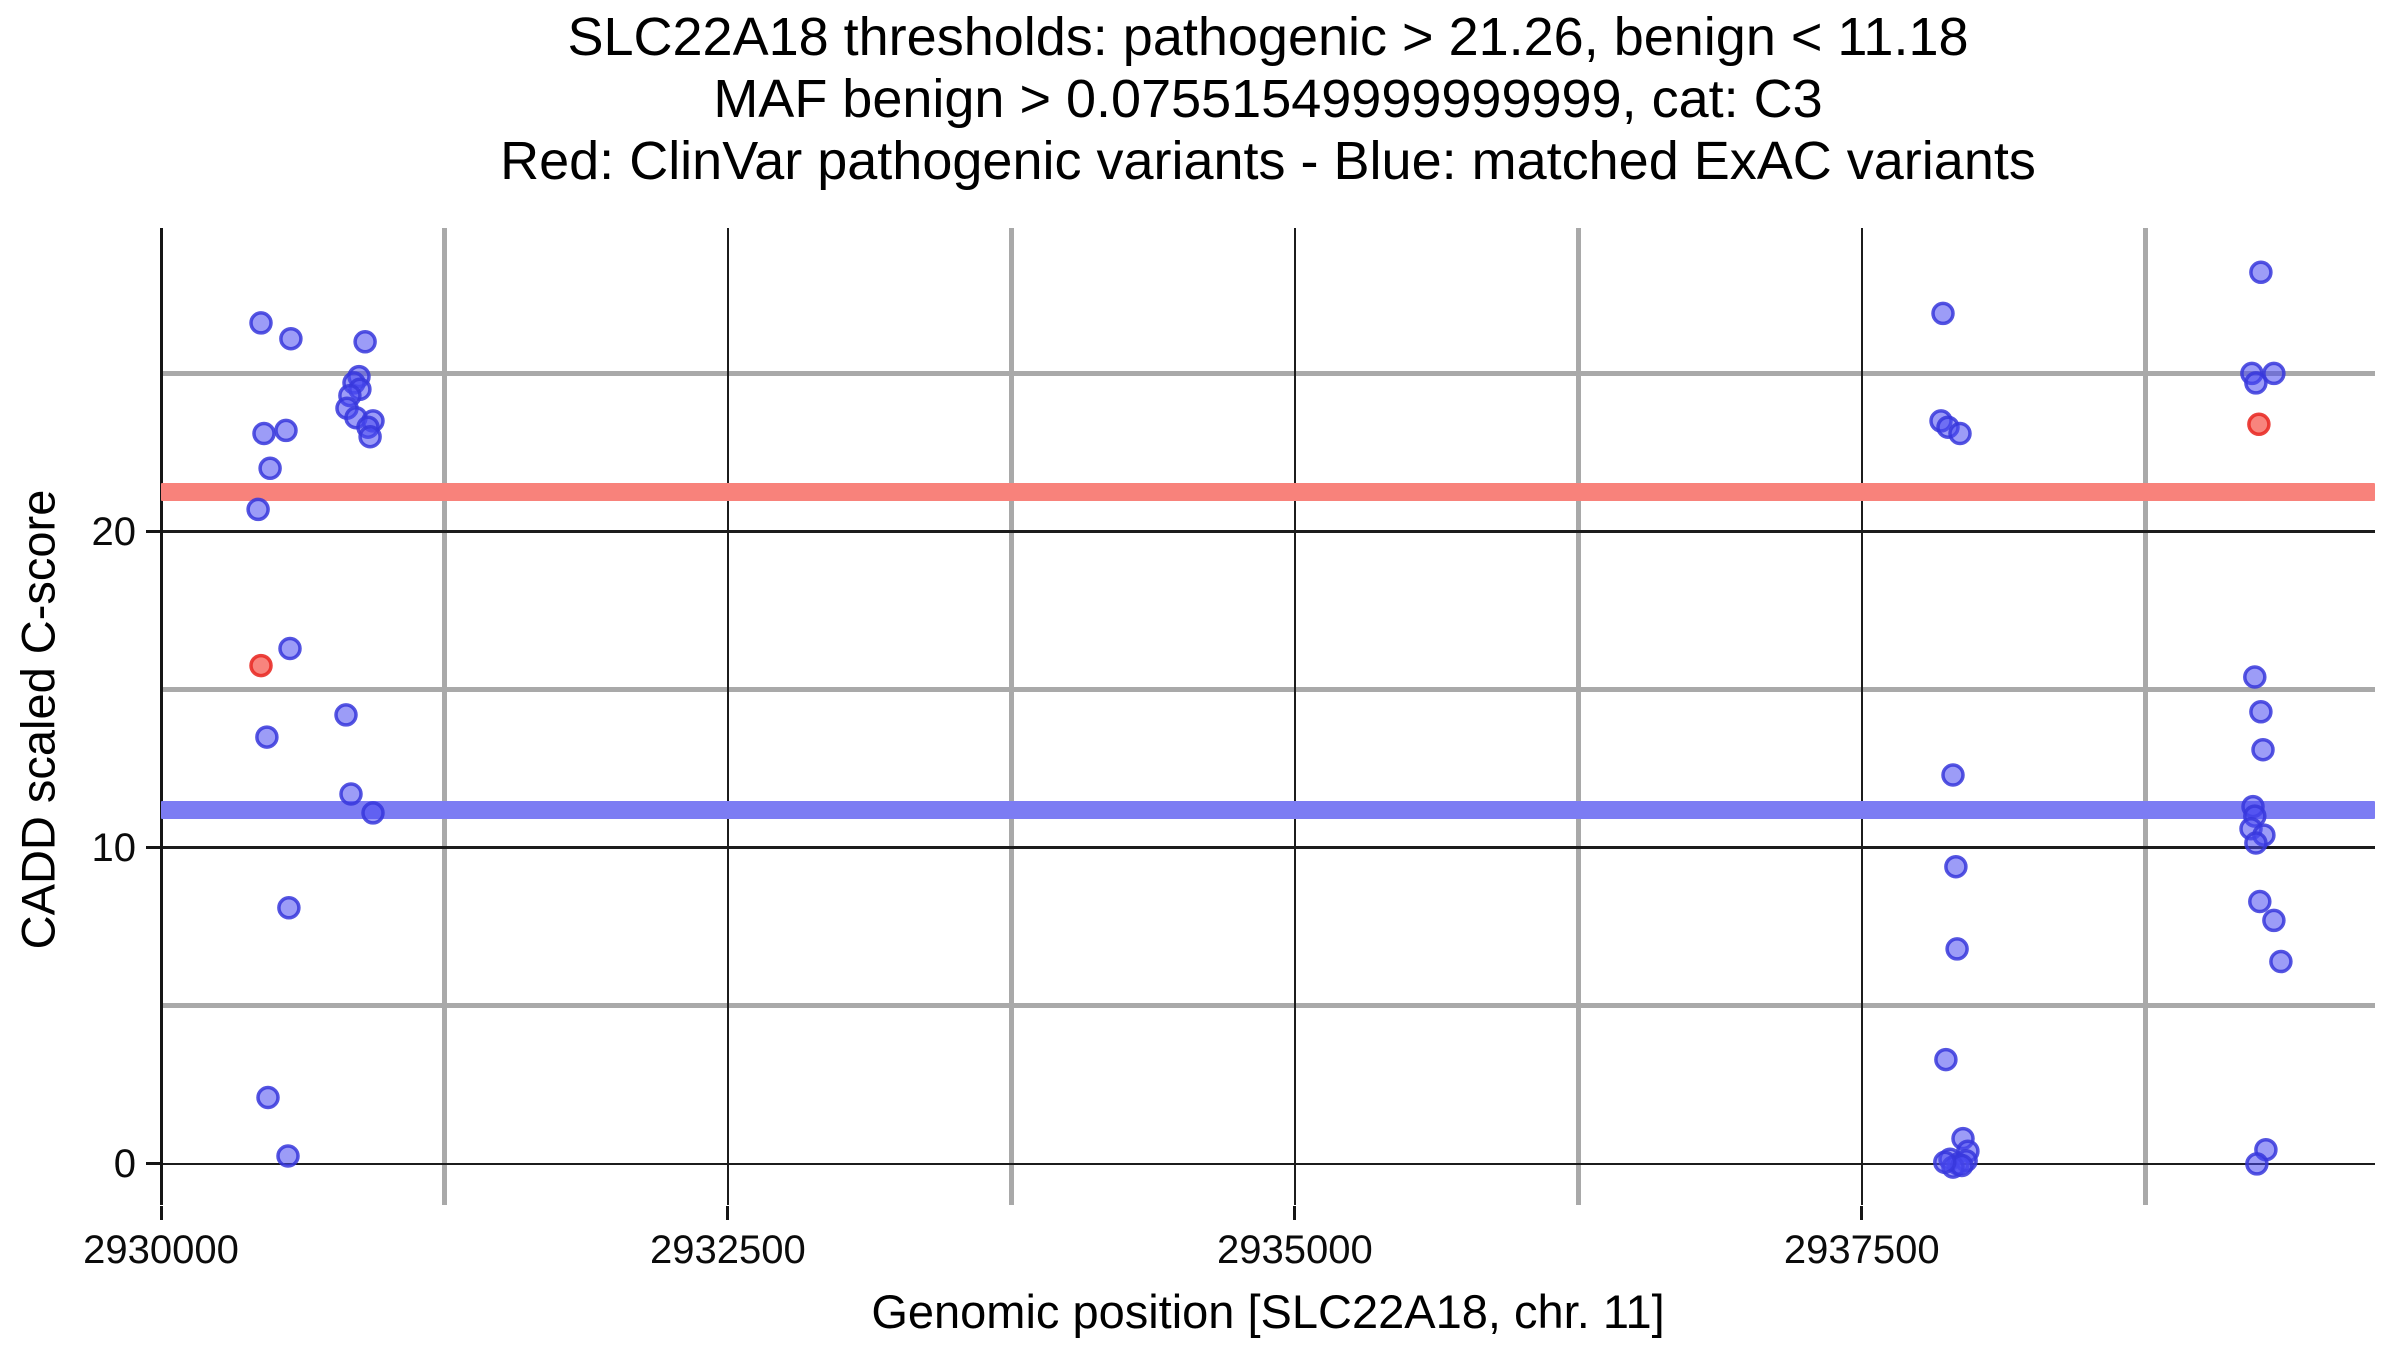 This screenshot has height=1350, width=2400. I want to click on pathogenic-threshold-line, so click(1268, 491).